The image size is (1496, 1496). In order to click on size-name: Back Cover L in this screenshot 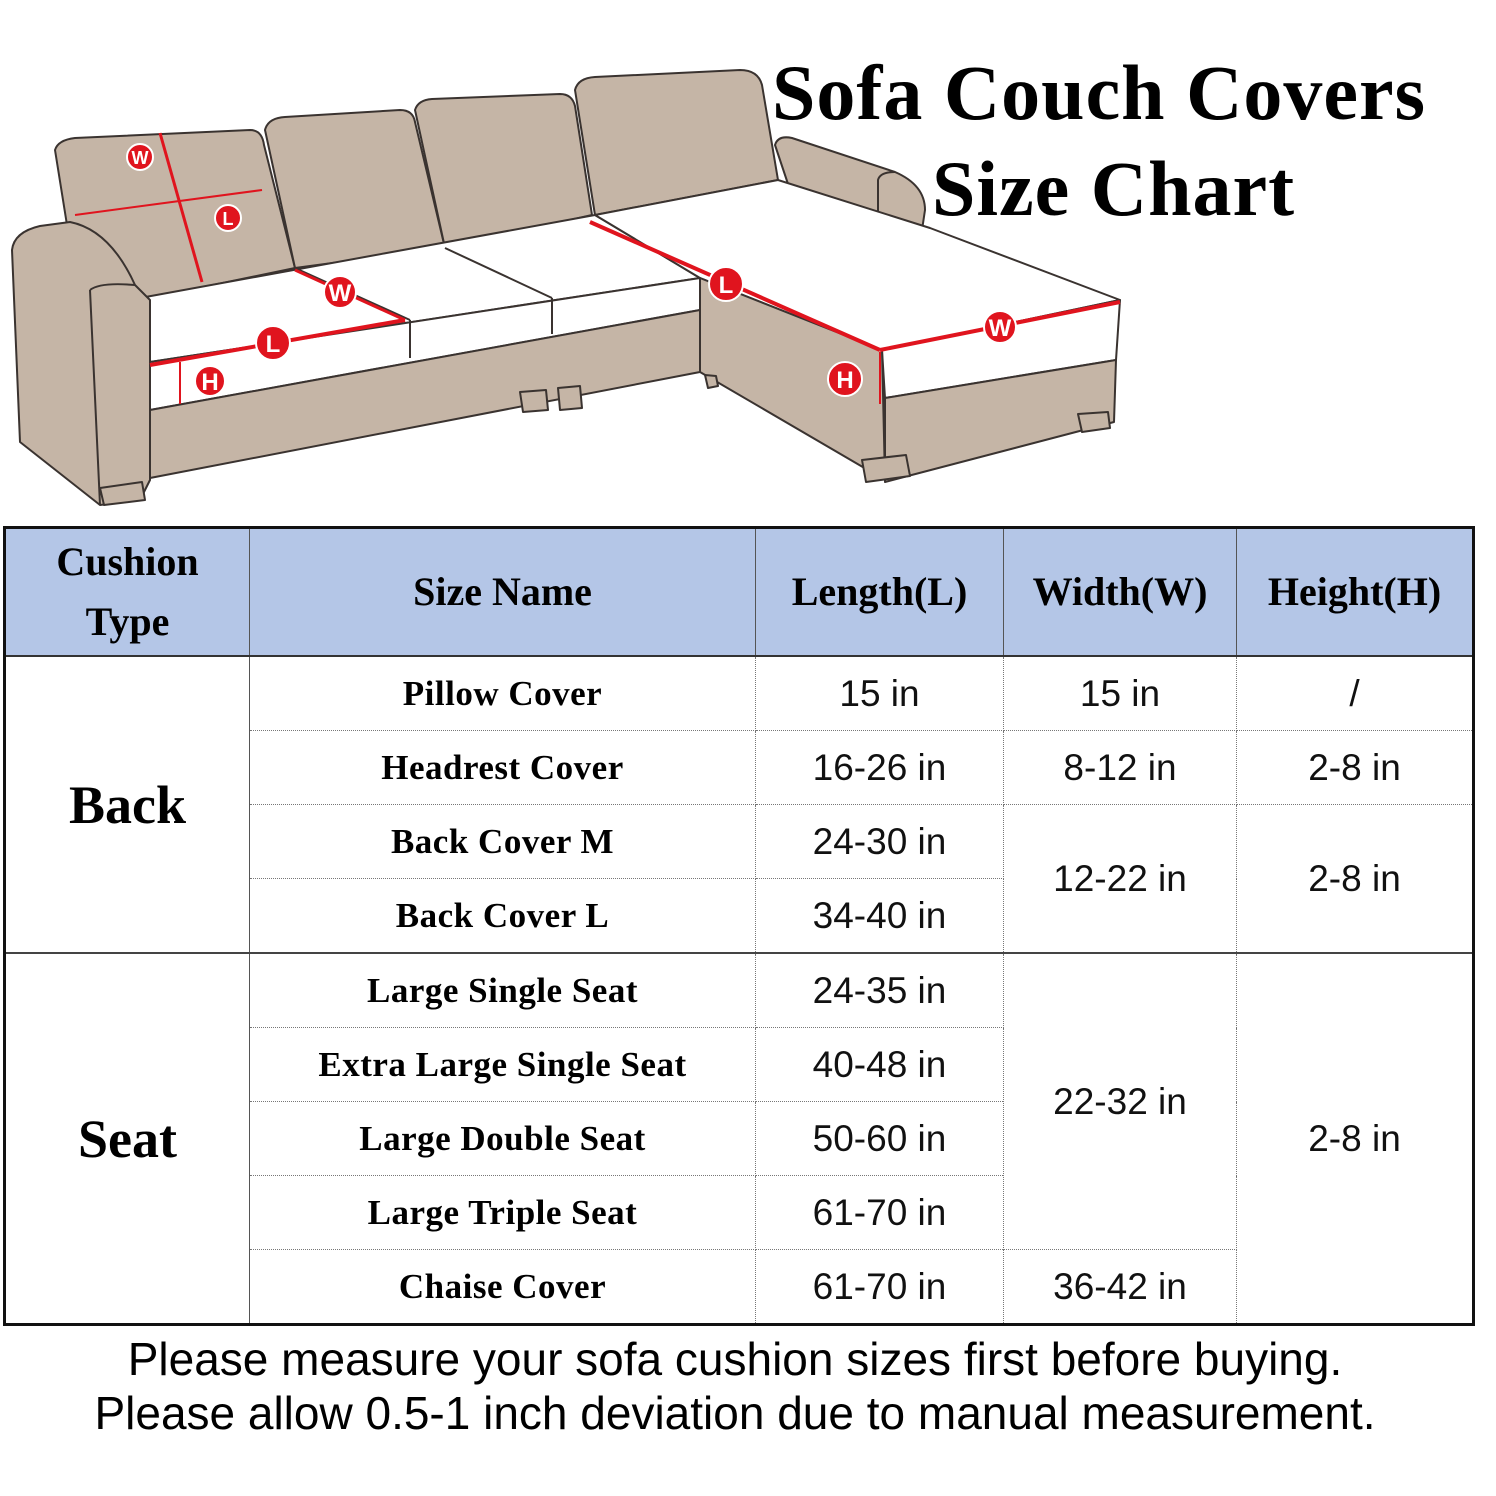, I will do `click(502, 916)`.